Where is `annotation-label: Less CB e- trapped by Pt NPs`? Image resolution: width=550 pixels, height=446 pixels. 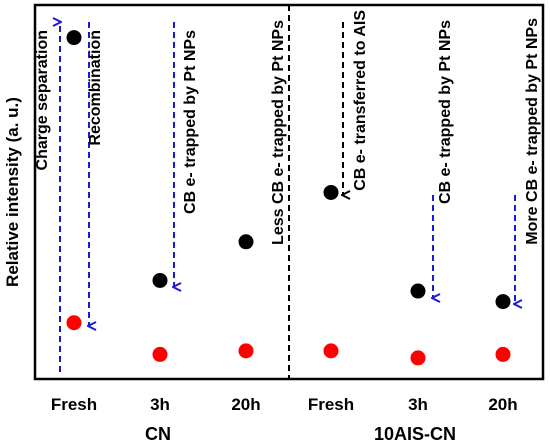 annotation-label: Less CB e- trapped by Pt NPs is located at coordinates (278, 132).